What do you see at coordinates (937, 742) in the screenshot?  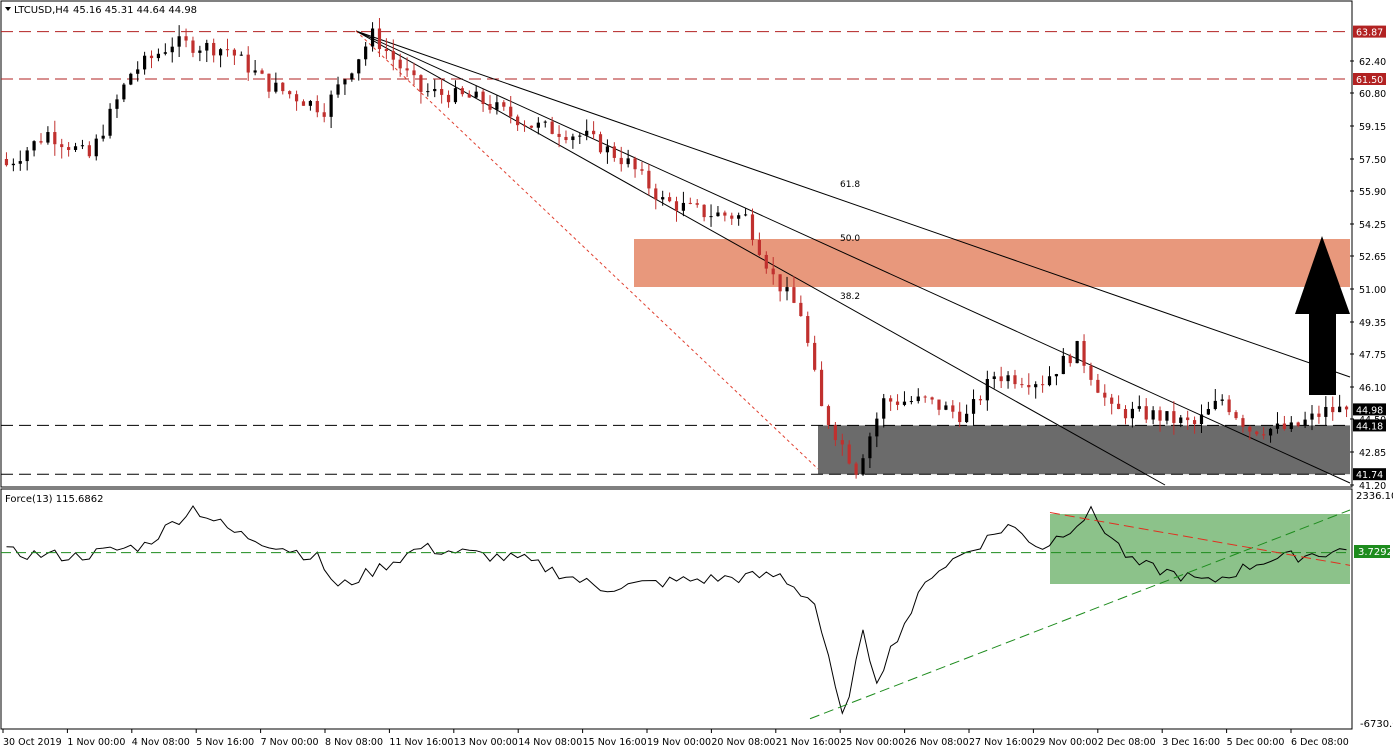 I see `time-tick-label: 26 Nov 08:00` at bounding box center [937, 742].